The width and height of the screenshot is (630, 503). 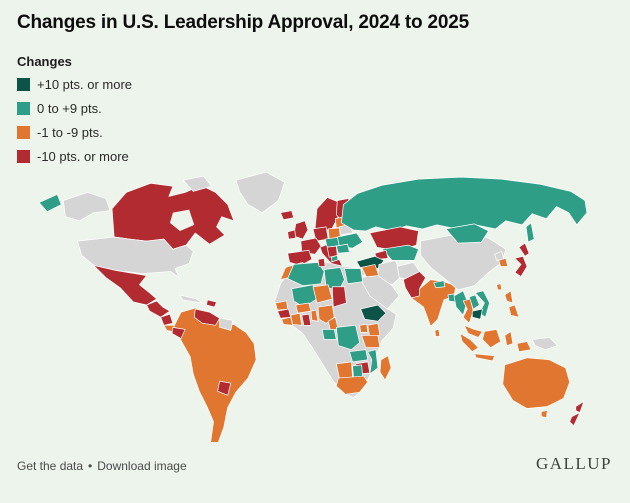 What do you see at coordinates (321, 262) in the screenshot?
I see `region-tunisia` at bounding box center [321, 262].